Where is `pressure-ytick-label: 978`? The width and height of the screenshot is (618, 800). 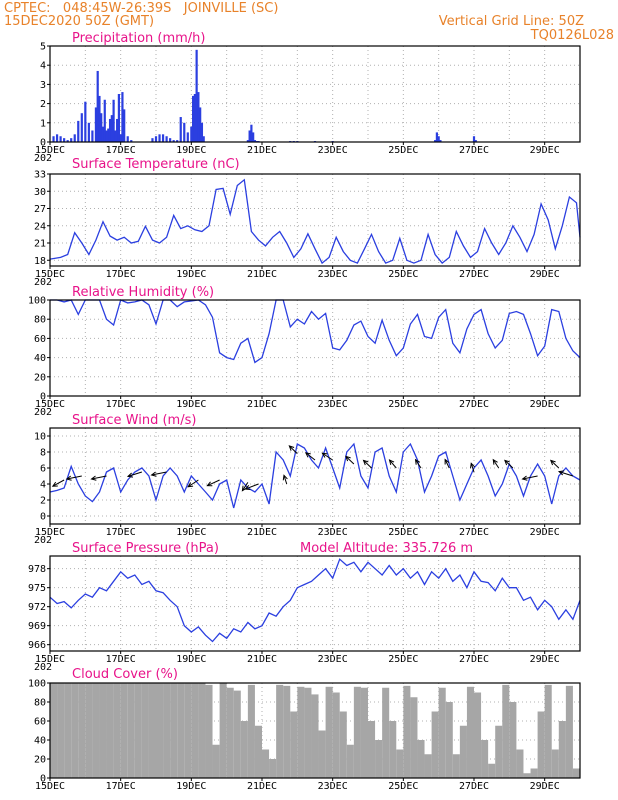
pressure-ytick-label: 978 is located at coordinates (37, 569).